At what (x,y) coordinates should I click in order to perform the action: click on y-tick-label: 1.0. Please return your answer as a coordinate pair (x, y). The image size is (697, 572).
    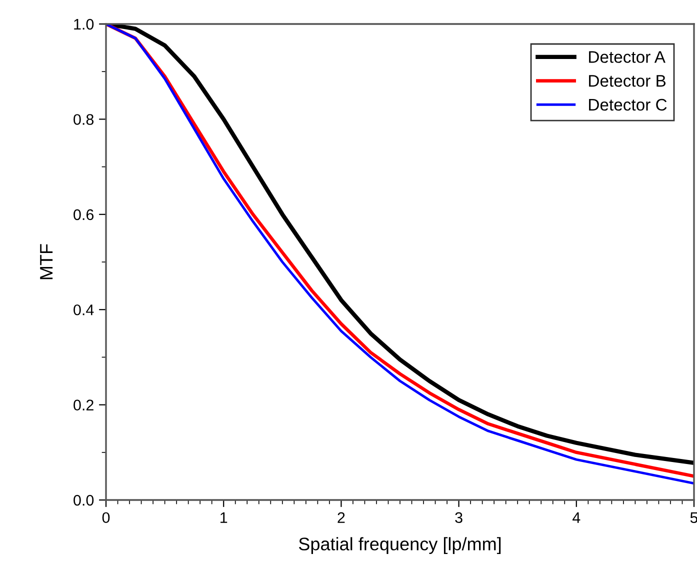
    Looking at the image, I should click on (84, 24).